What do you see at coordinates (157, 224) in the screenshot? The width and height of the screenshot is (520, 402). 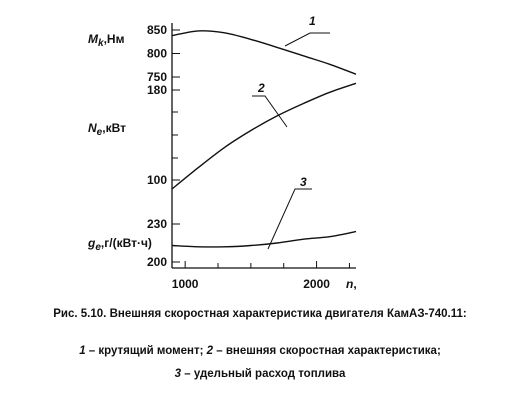 I see `y-tick-label-consumption: 230` at bounding box center [157, 224].